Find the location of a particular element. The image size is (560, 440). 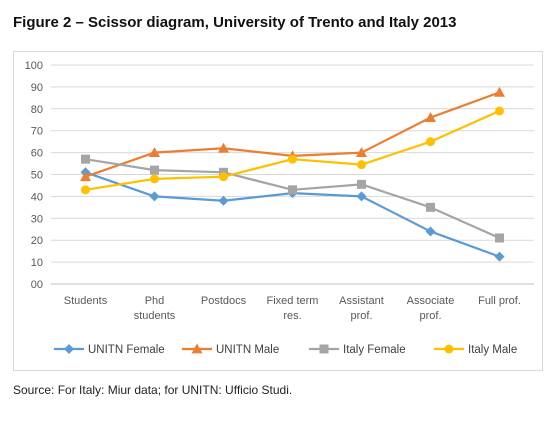

y-tick-label: 60 is located at coordinates (37, 154).